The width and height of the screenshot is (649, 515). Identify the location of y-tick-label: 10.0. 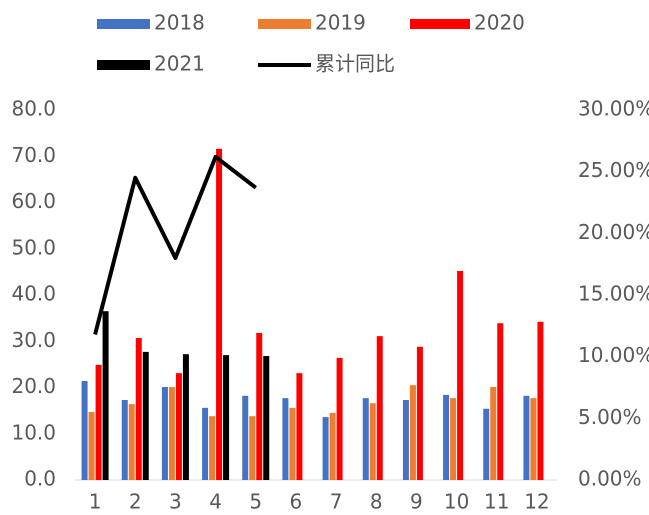
(33, 432).